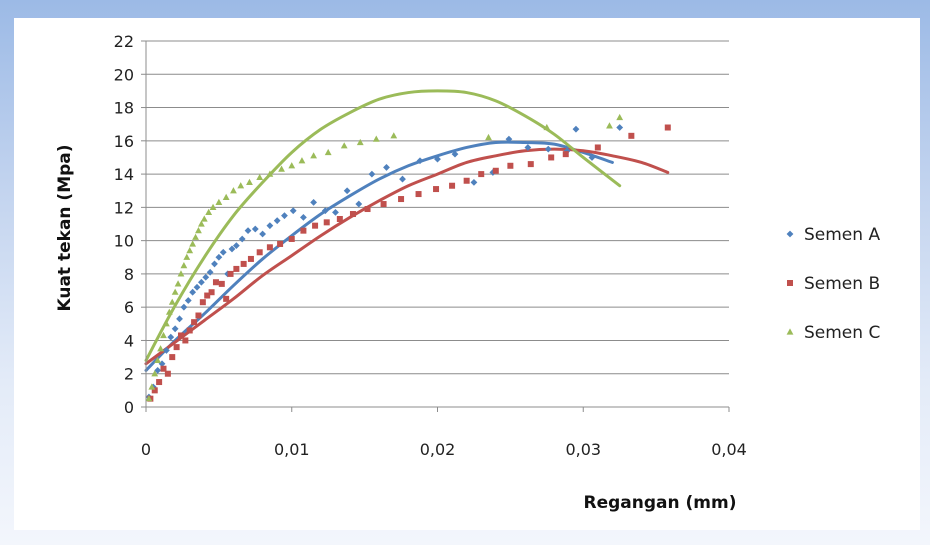  I want to click on legend-item: Semen C, so click(833, 333).